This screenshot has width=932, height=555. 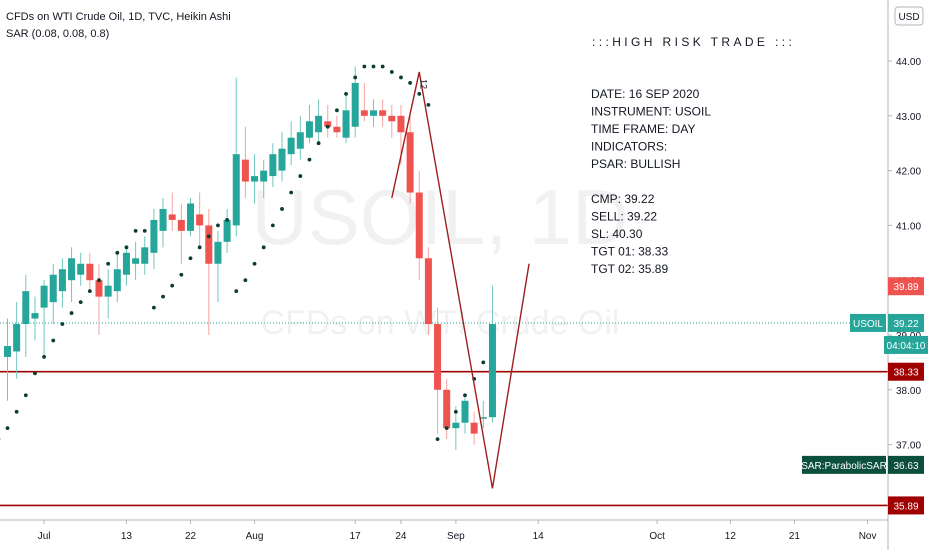 What do you see at coordinates (657, 536) in the screenshot?
I see `time-tick-label: Oct` at bounding box center [657, 536].